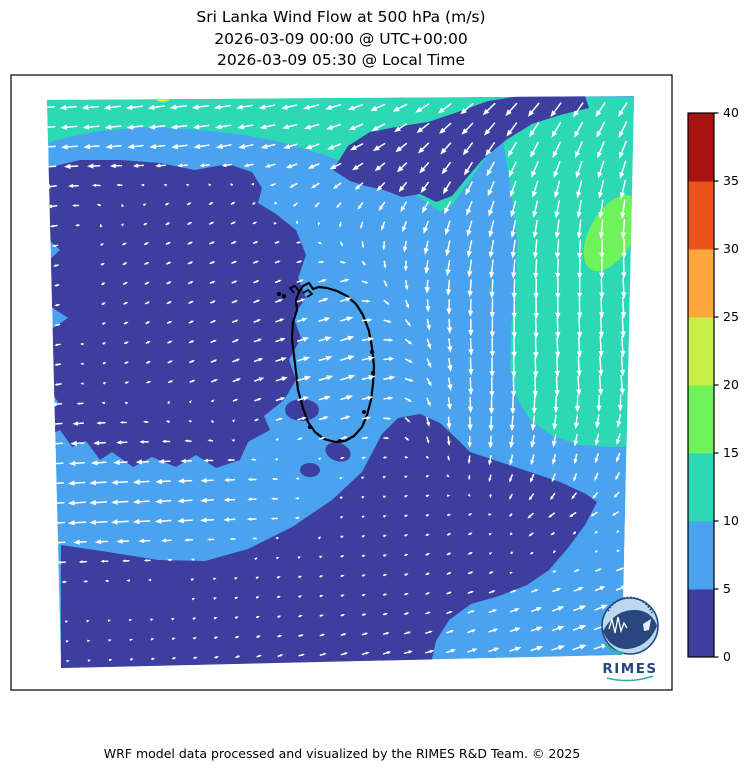 The height and width of the screenshot is (776, 751). I want to click on colorbar-tick-label: 30, so click(731, 248).